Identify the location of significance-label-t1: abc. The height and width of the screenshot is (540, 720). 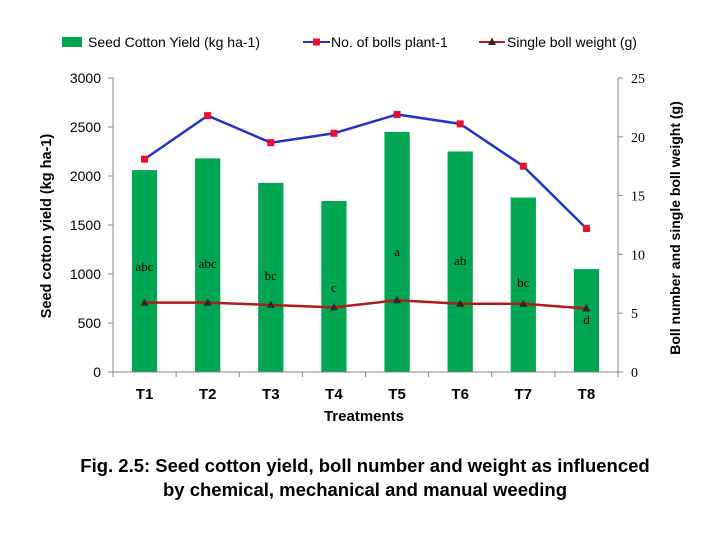
(145, 266).